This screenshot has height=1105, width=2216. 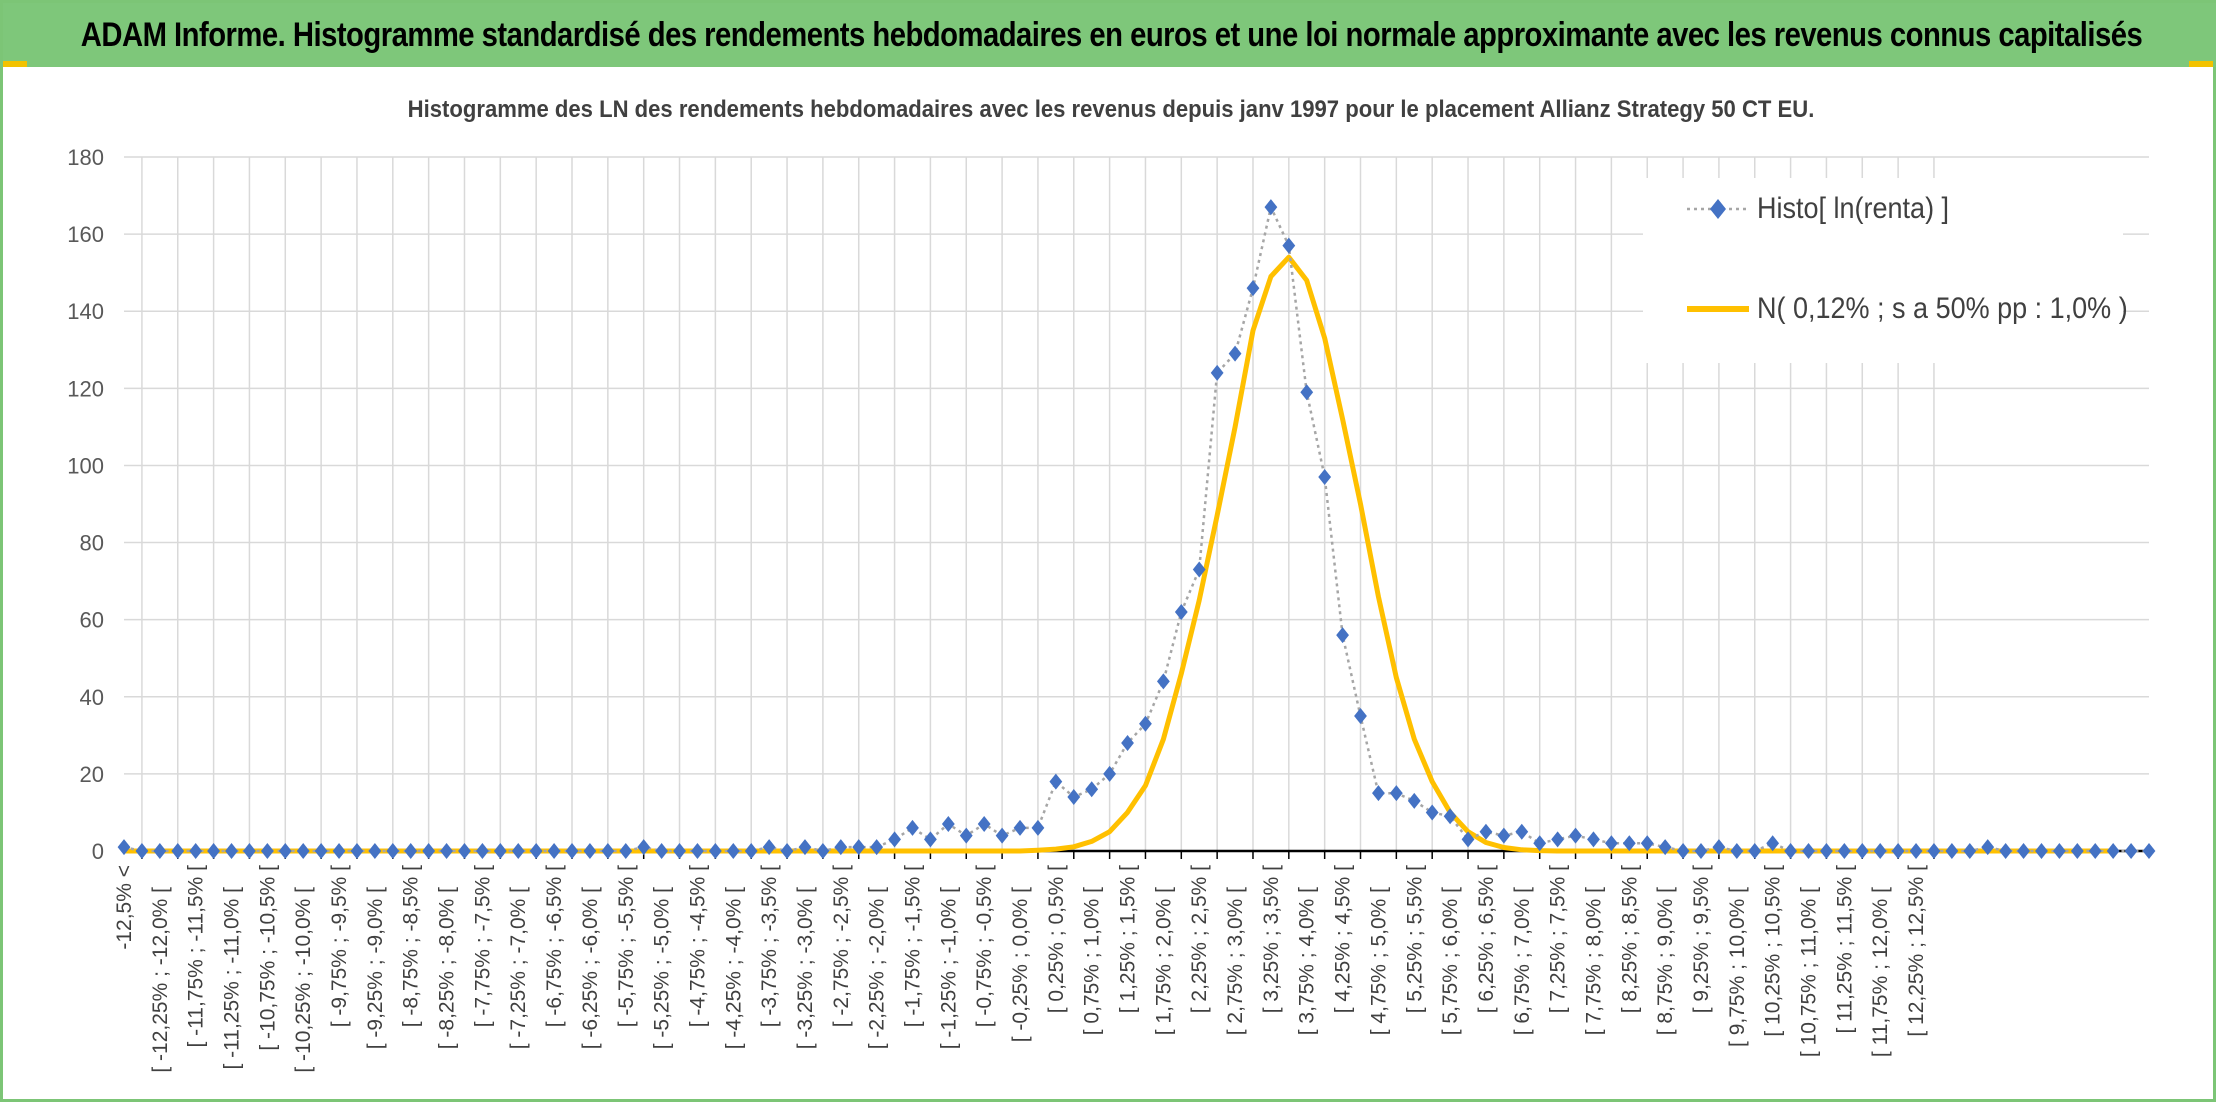 I want to click on x-tick-label: [ -10,75% ; -10,5% [, so click(x=267, y=958).